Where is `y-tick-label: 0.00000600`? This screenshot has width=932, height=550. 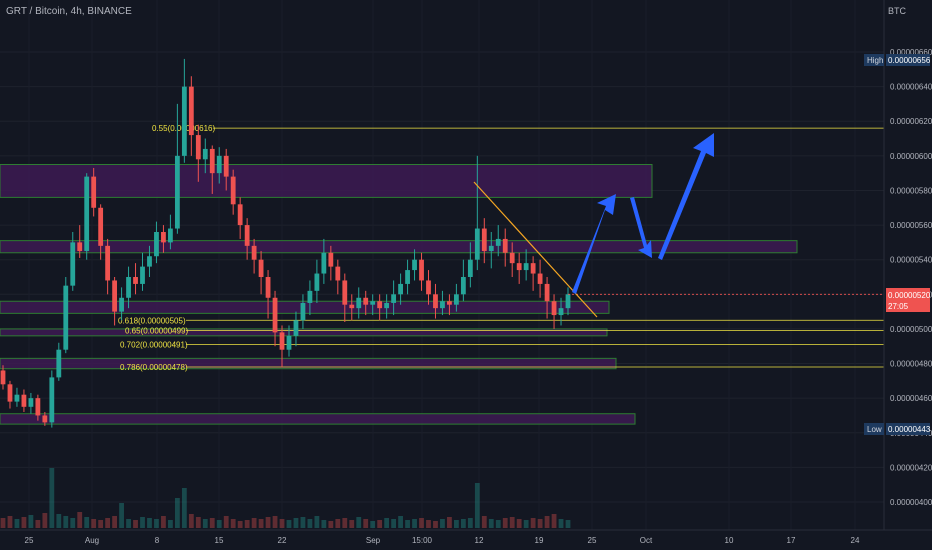 y-tick-label: 0.00000600 is located at coordinates (911, 156).